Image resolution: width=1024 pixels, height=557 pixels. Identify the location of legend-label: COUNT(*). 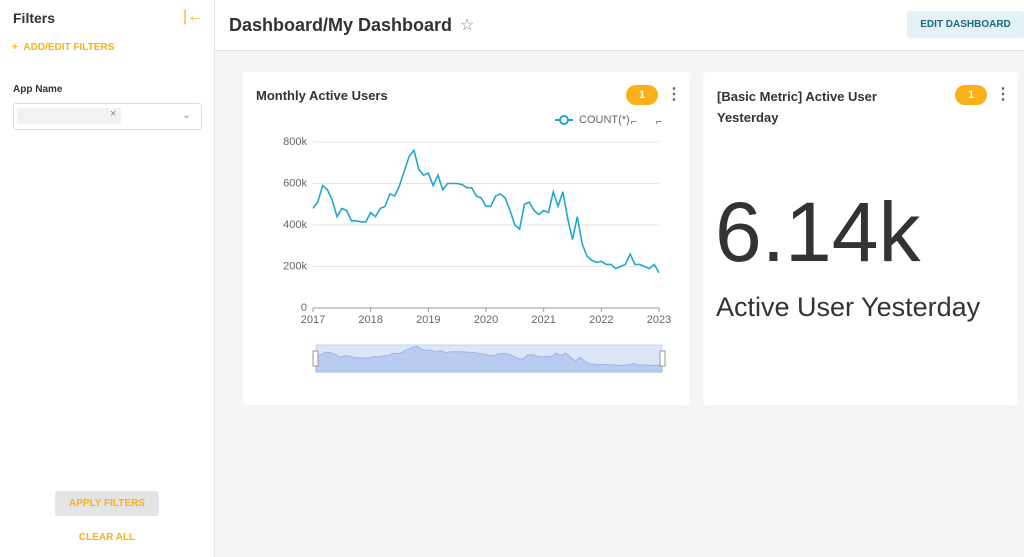
(604, 120).